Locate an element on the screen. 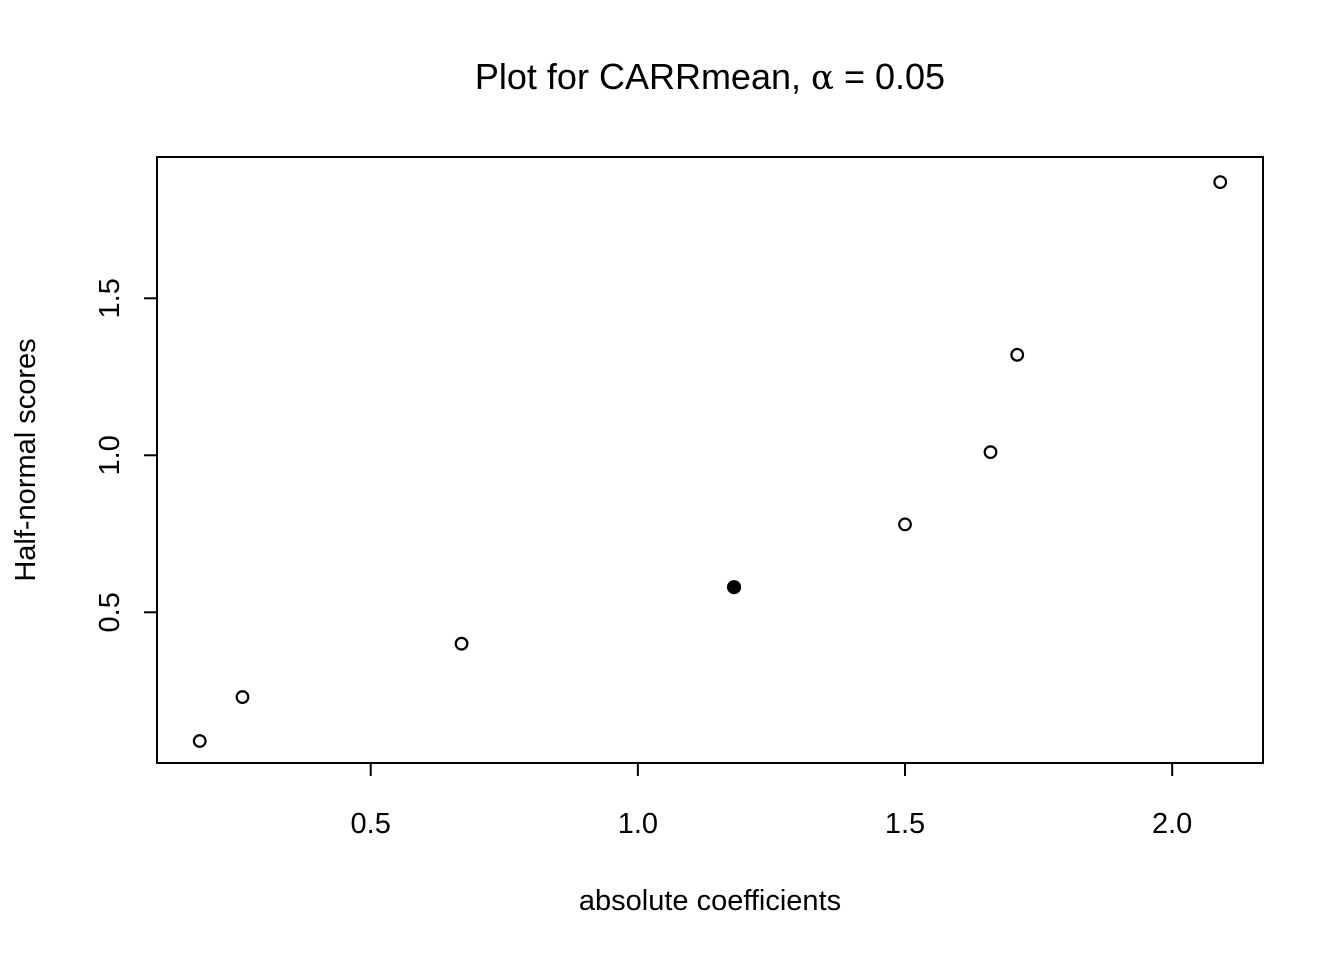 The width and height of the screenshot is (1344, 960). x-tick-label: 1.0 is located at coordinates (638, 824).